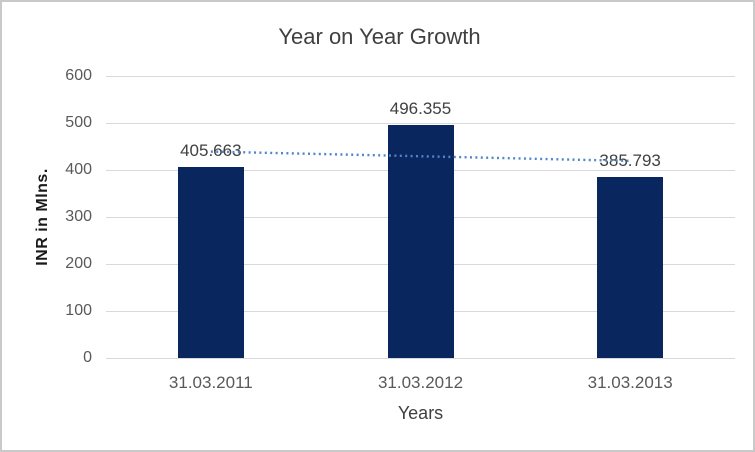  Describe the element at coordinates (379, 36) in the screenshot. I see `chart-title: Year on Year Growth` at that location.